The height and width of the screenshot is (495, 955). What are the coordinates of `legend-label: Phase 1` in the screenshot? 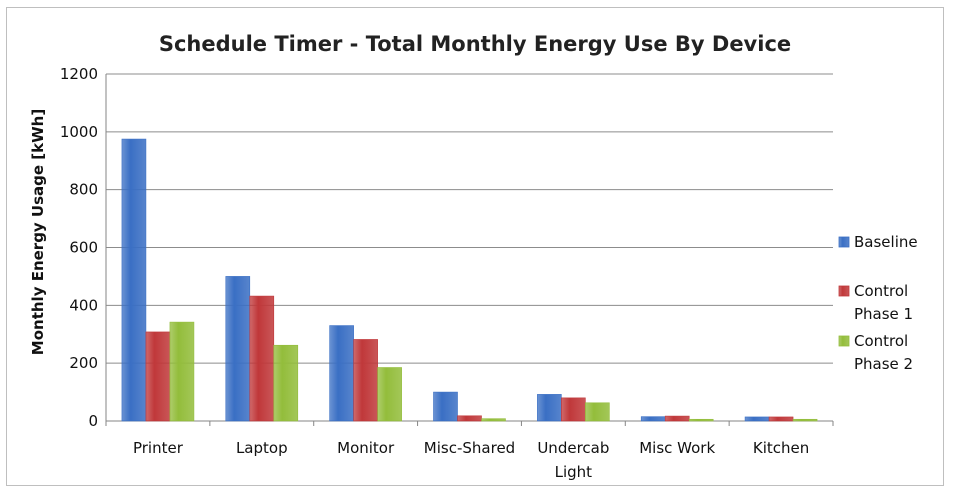 It's located at (883, 314).